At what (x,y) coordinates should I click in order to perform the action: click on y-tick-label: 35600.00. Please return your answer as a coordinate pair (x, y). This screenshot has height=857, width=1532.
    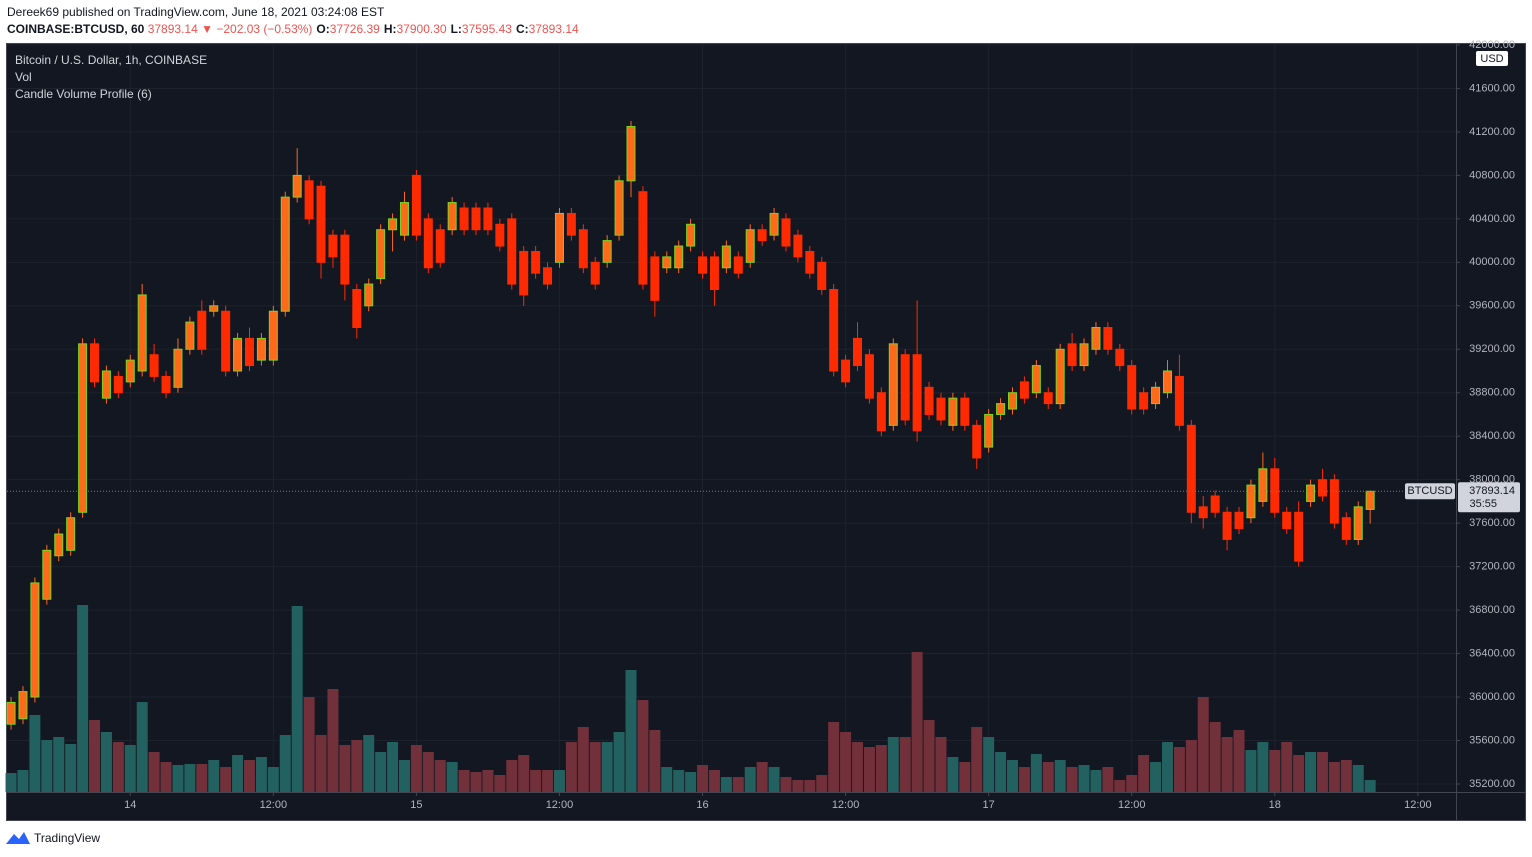
    Looking at the image, I should click on (1492, 740).